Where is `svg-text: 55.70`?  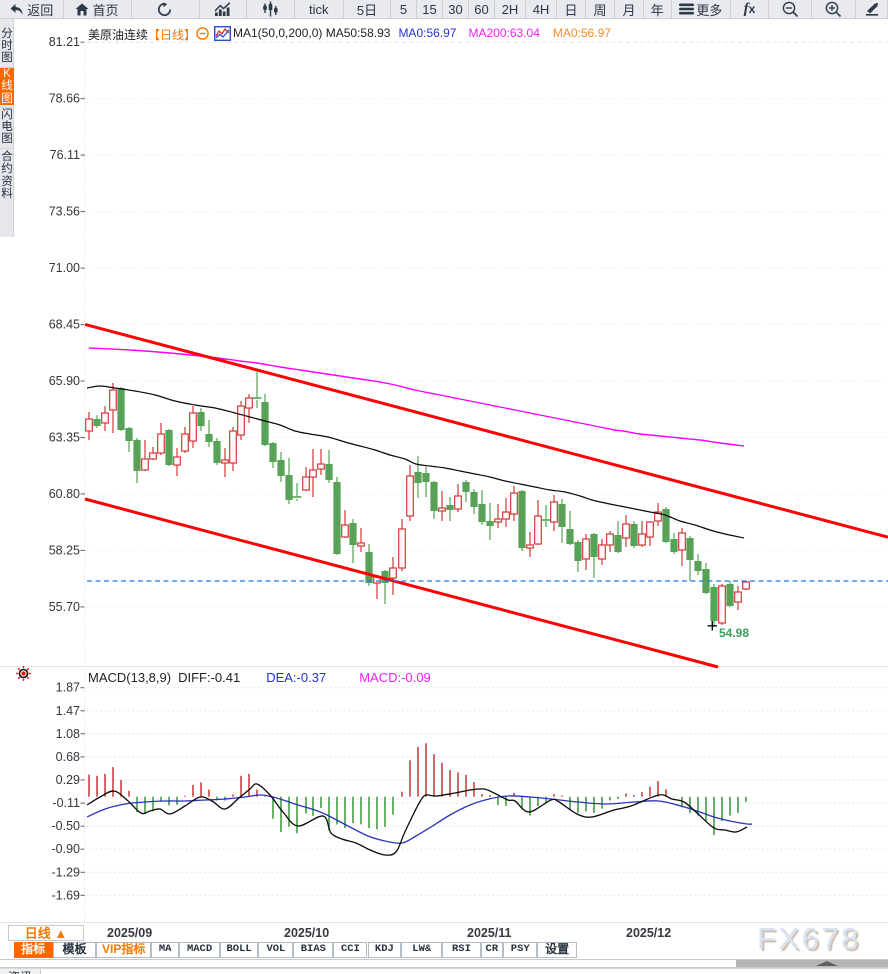
svg-text: 55.70 is located at coordinates (64, 607).